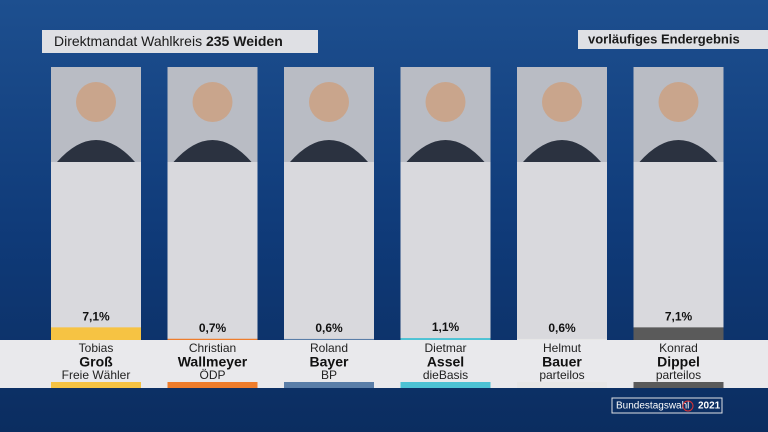  What do you see at coordinates (329, 362) in the screenshot?
I see `last-name: Bayer` at bounding box center [329, 362].